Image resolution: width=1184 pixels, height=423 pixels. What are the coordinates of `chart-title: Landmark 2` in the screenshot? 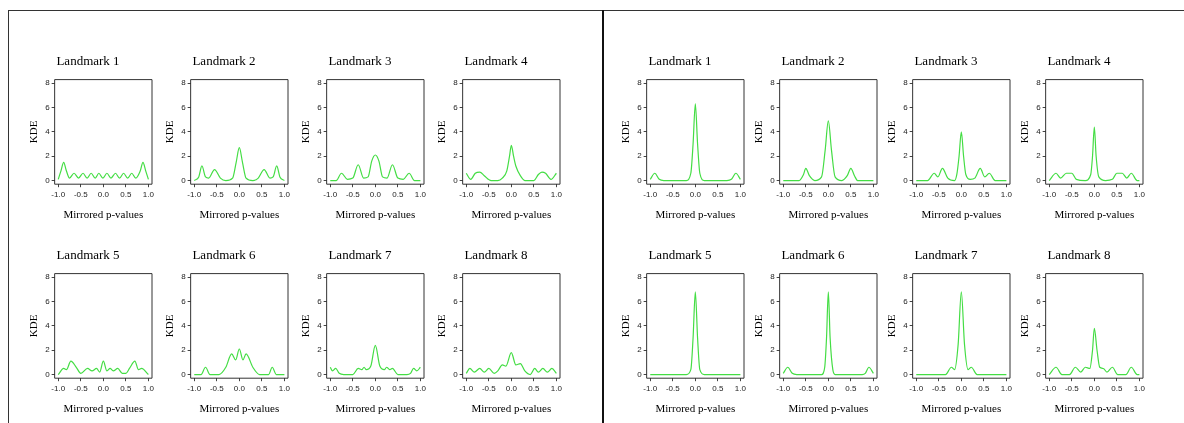 It's located at (224, 61).